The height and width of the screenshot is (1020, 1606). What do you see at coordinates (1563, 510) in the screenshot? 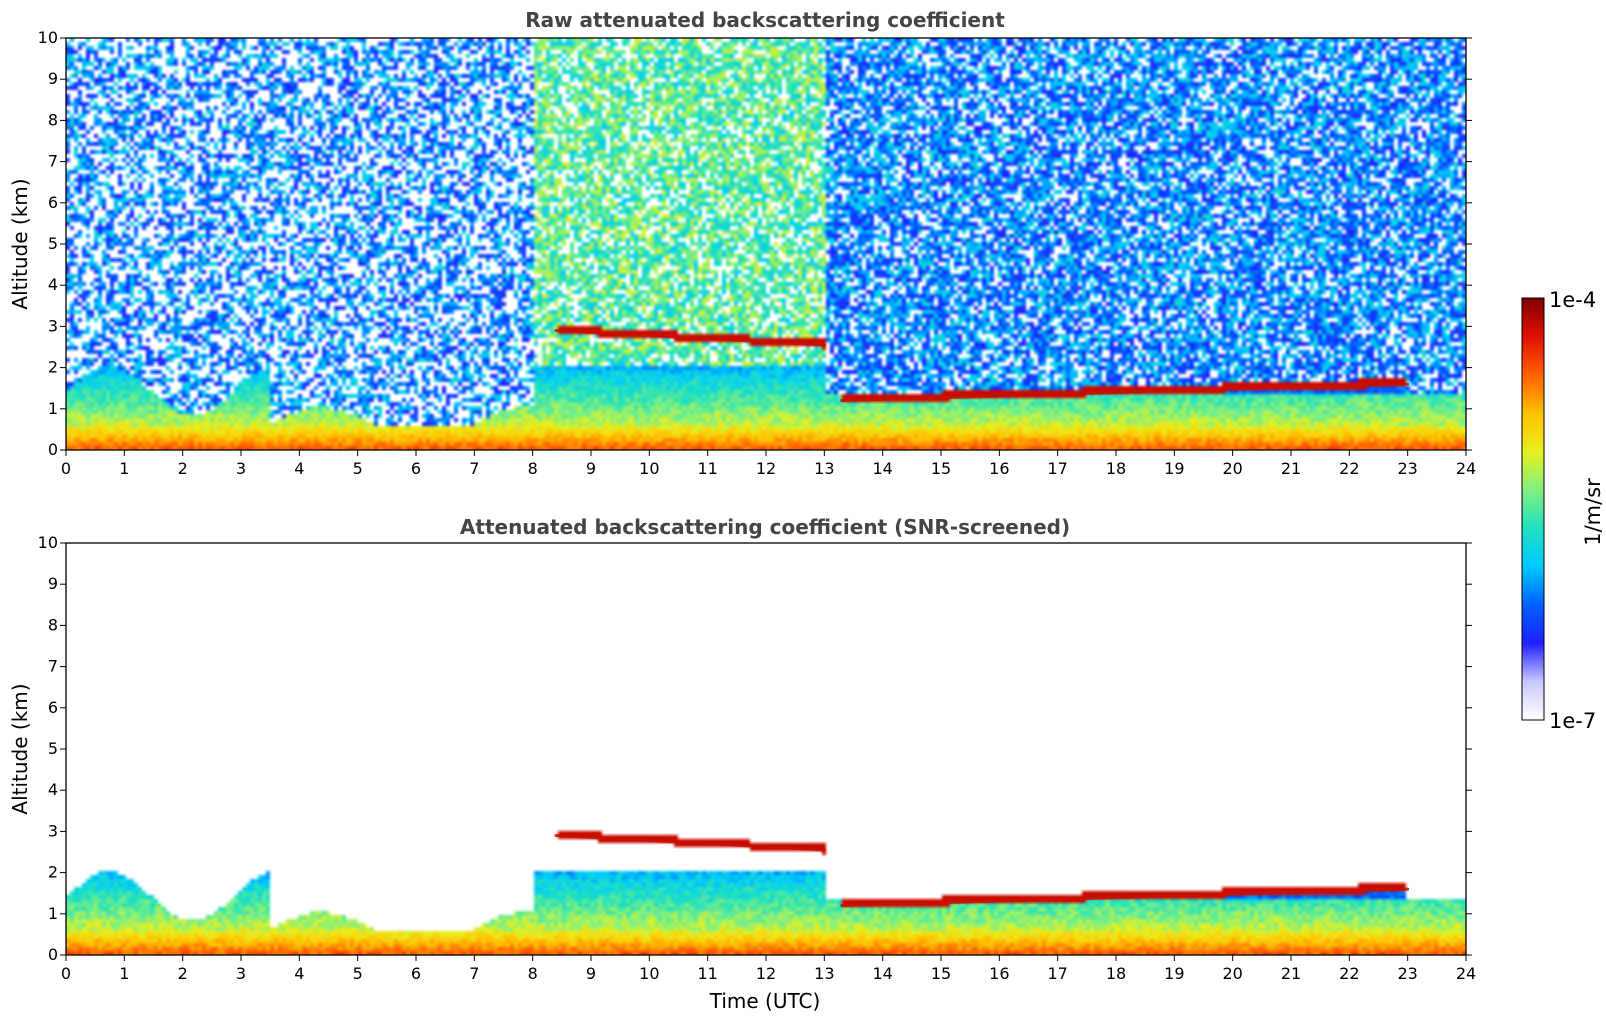
I see `colorbar: 1e-4 1e-7 1/m/sr` at bounding box center [1563, 510].